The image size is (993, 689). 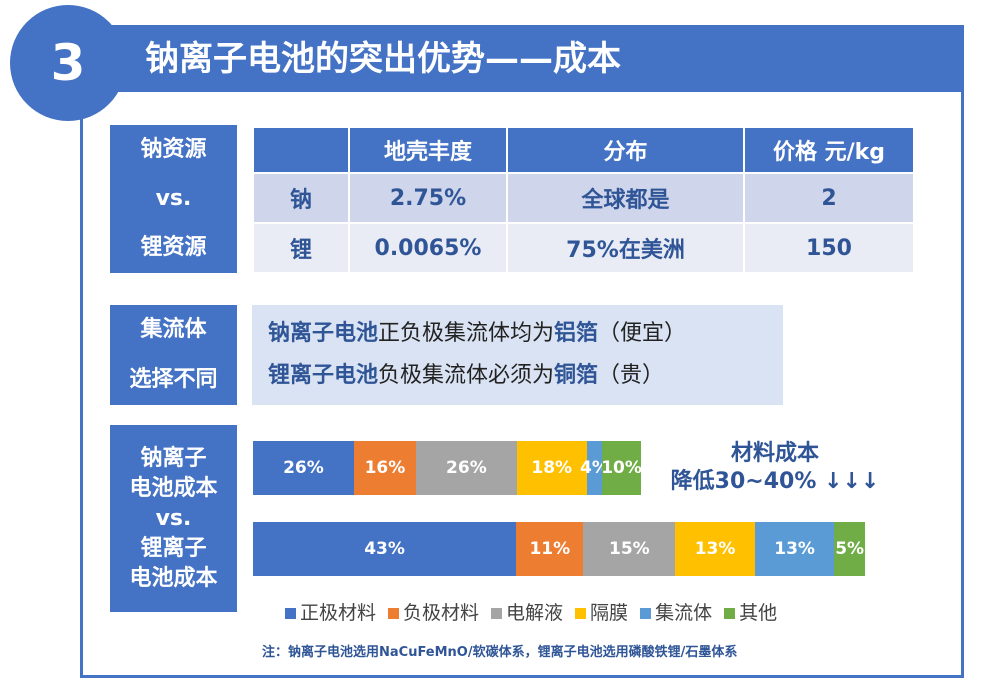 I want to click on bar-segment-集流体: 13%, so click(x=794, y=549).